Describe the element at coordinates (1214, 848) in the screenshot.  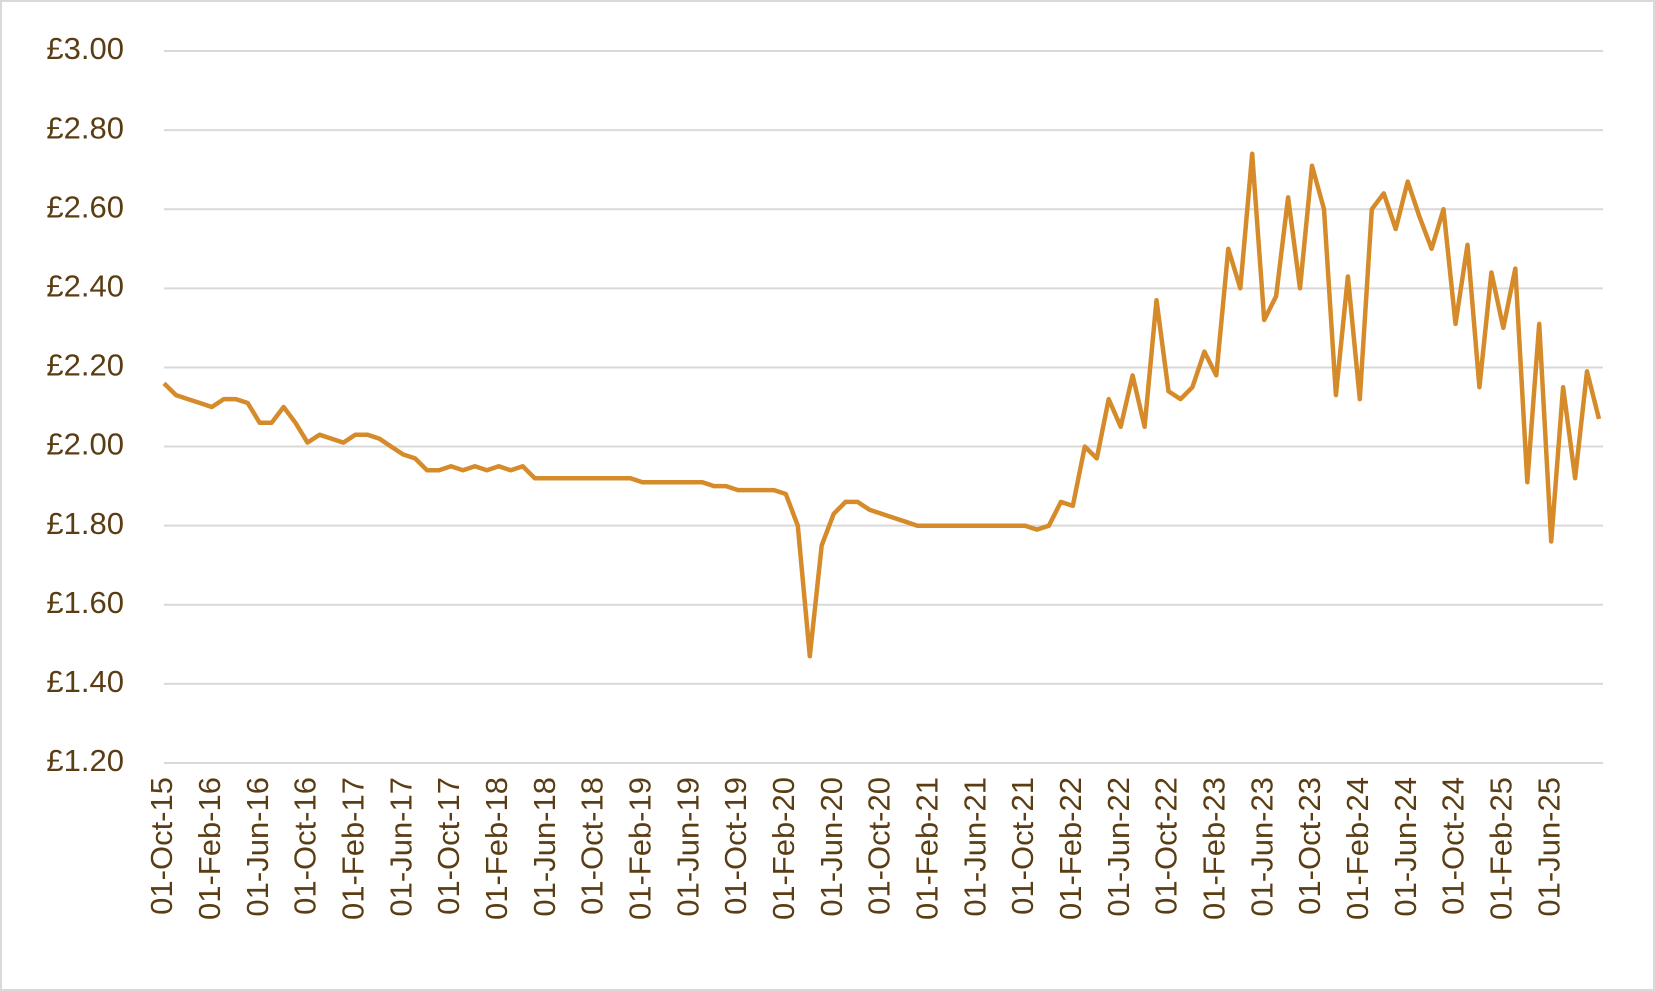
I see `x-tick-label: 01-Feb-23` at that location.